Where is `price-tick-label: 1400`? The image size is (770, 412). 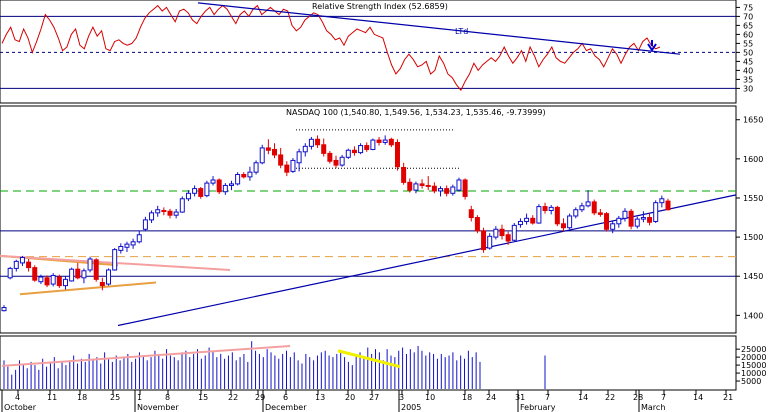 price-tick-label: 1400 is located at coordinates (753, 315).